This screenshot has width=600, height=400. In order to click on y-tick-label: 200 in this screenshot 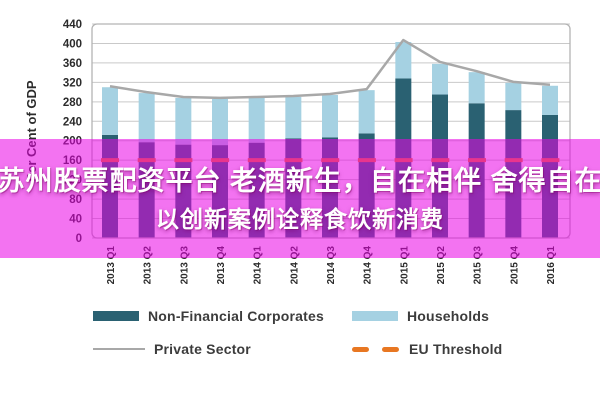, I will do `click(72, 142)`.